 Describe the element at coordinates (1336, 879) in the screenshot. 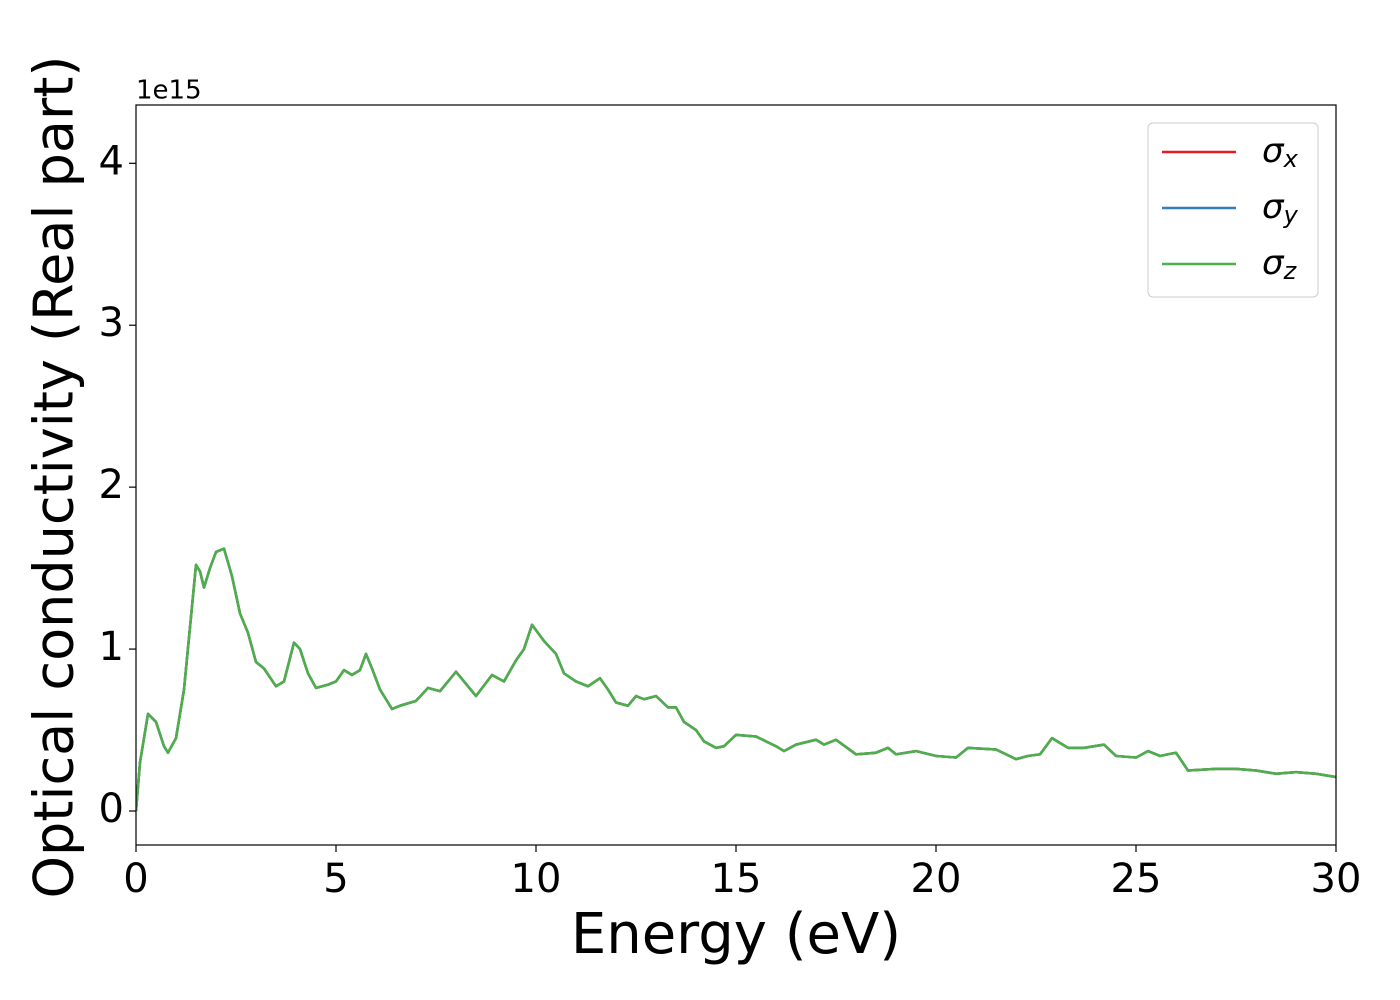

I see `x-tick-label: 30` at that location.